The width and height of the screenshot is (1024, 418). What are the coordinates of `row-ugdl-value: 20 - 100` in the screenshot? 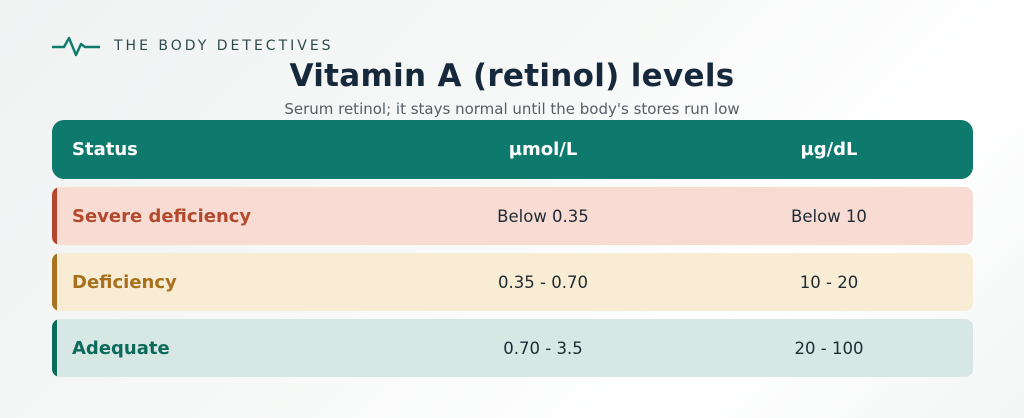 It's located at (829, 348).